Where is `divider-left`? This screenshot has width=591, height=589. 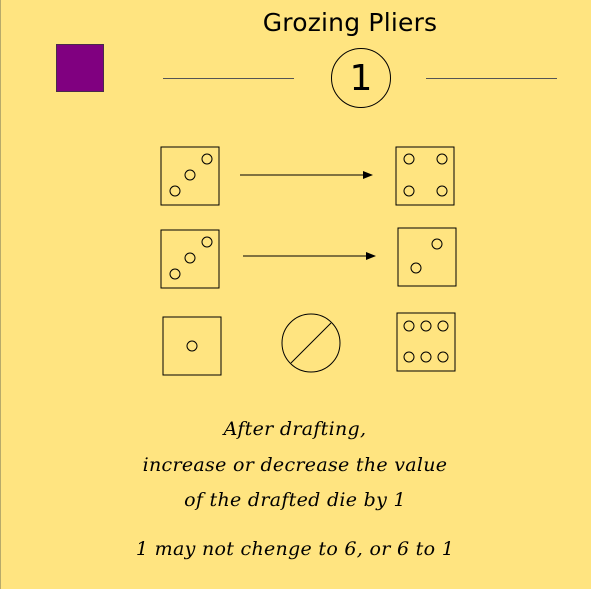 divider-left is located at coordinates (228, 78).